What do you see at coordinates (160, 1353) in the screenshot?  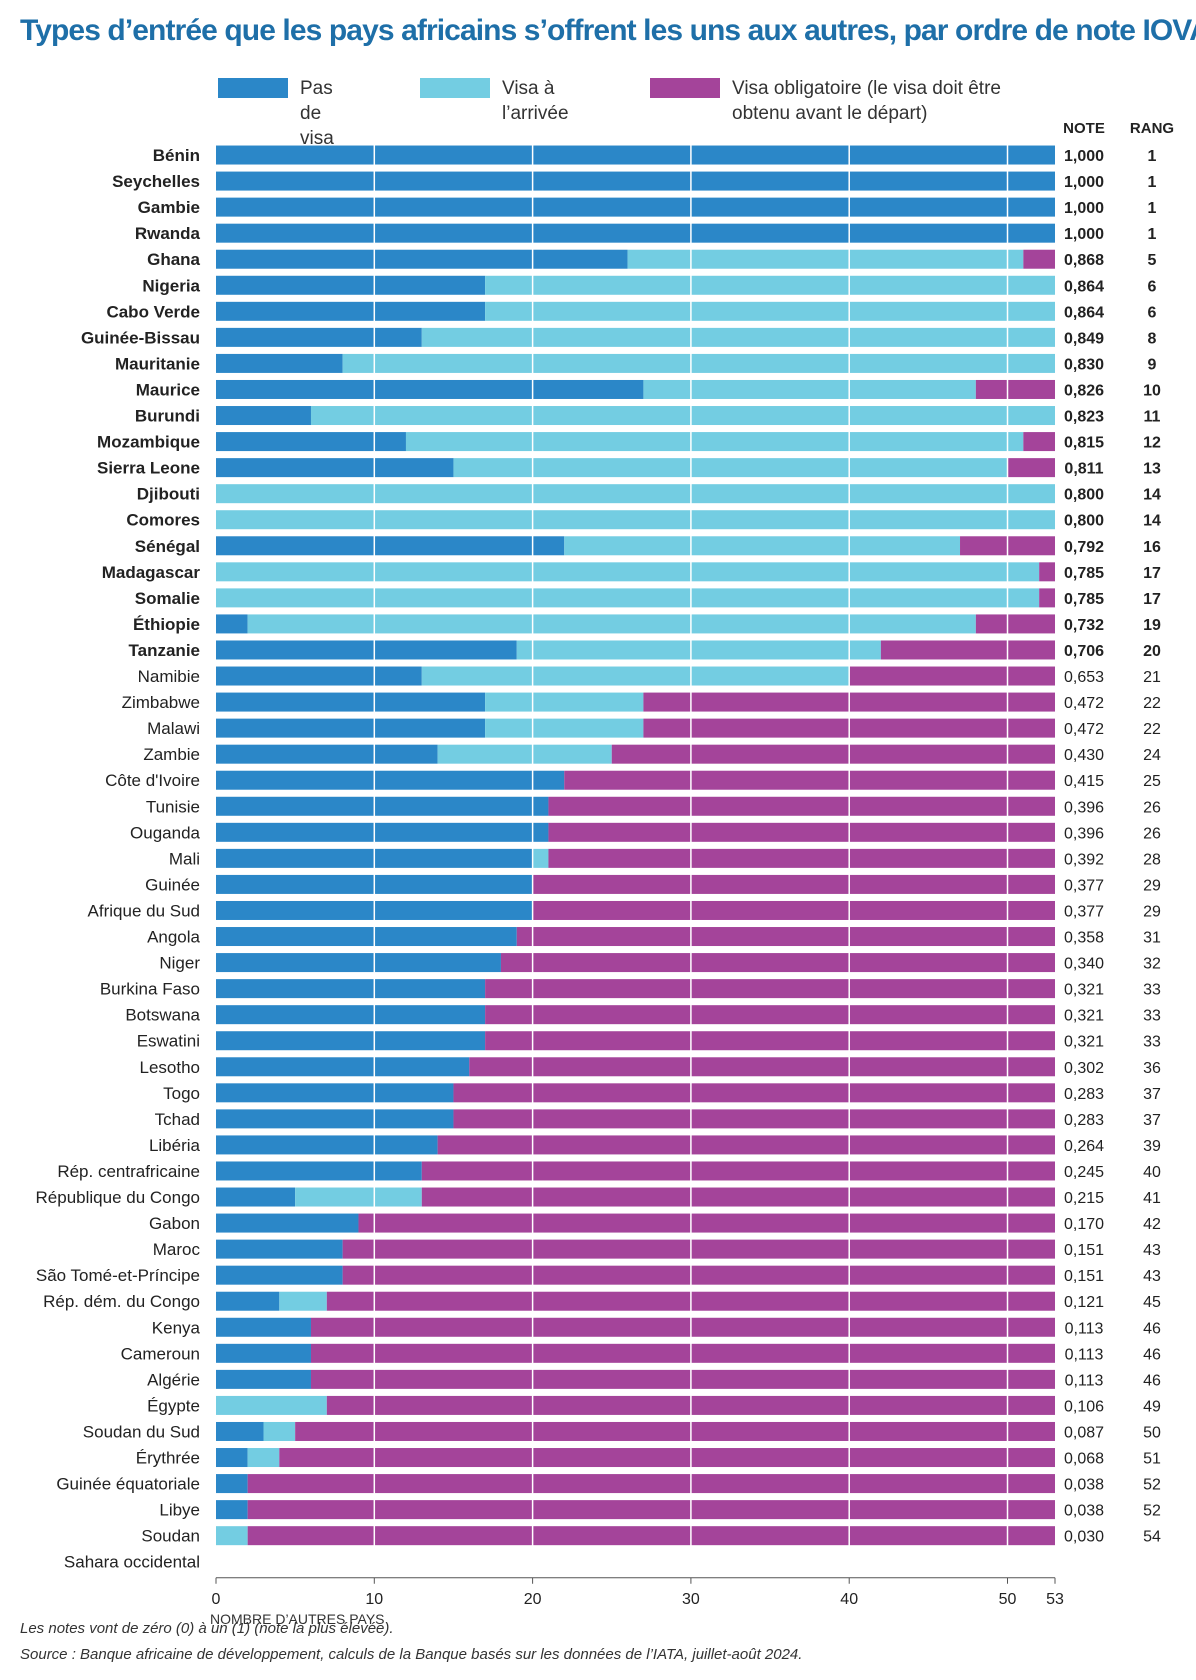 I see `country-label: Cameroun` at bounding box center [160, 1353].